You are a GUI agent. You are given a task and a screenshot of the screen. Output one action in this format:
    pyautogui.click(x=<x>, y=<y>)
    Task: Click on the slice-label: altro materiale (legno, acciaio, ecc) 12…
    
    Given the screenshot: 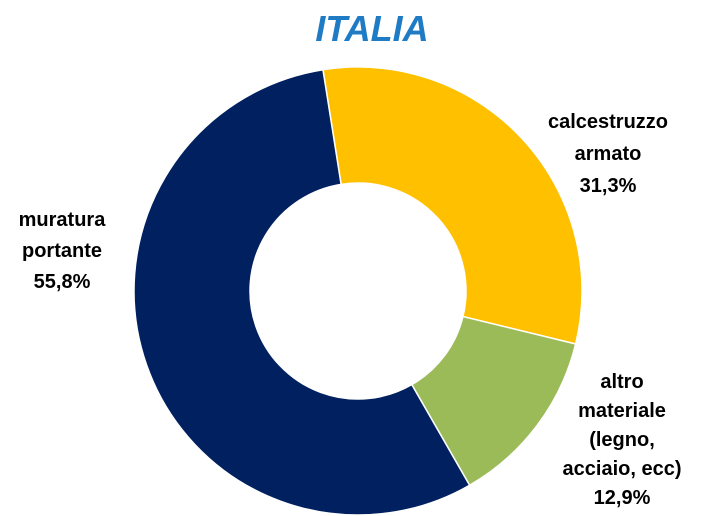 What is the action you would take?
    pyautogui.click(x=622, y=440)
    